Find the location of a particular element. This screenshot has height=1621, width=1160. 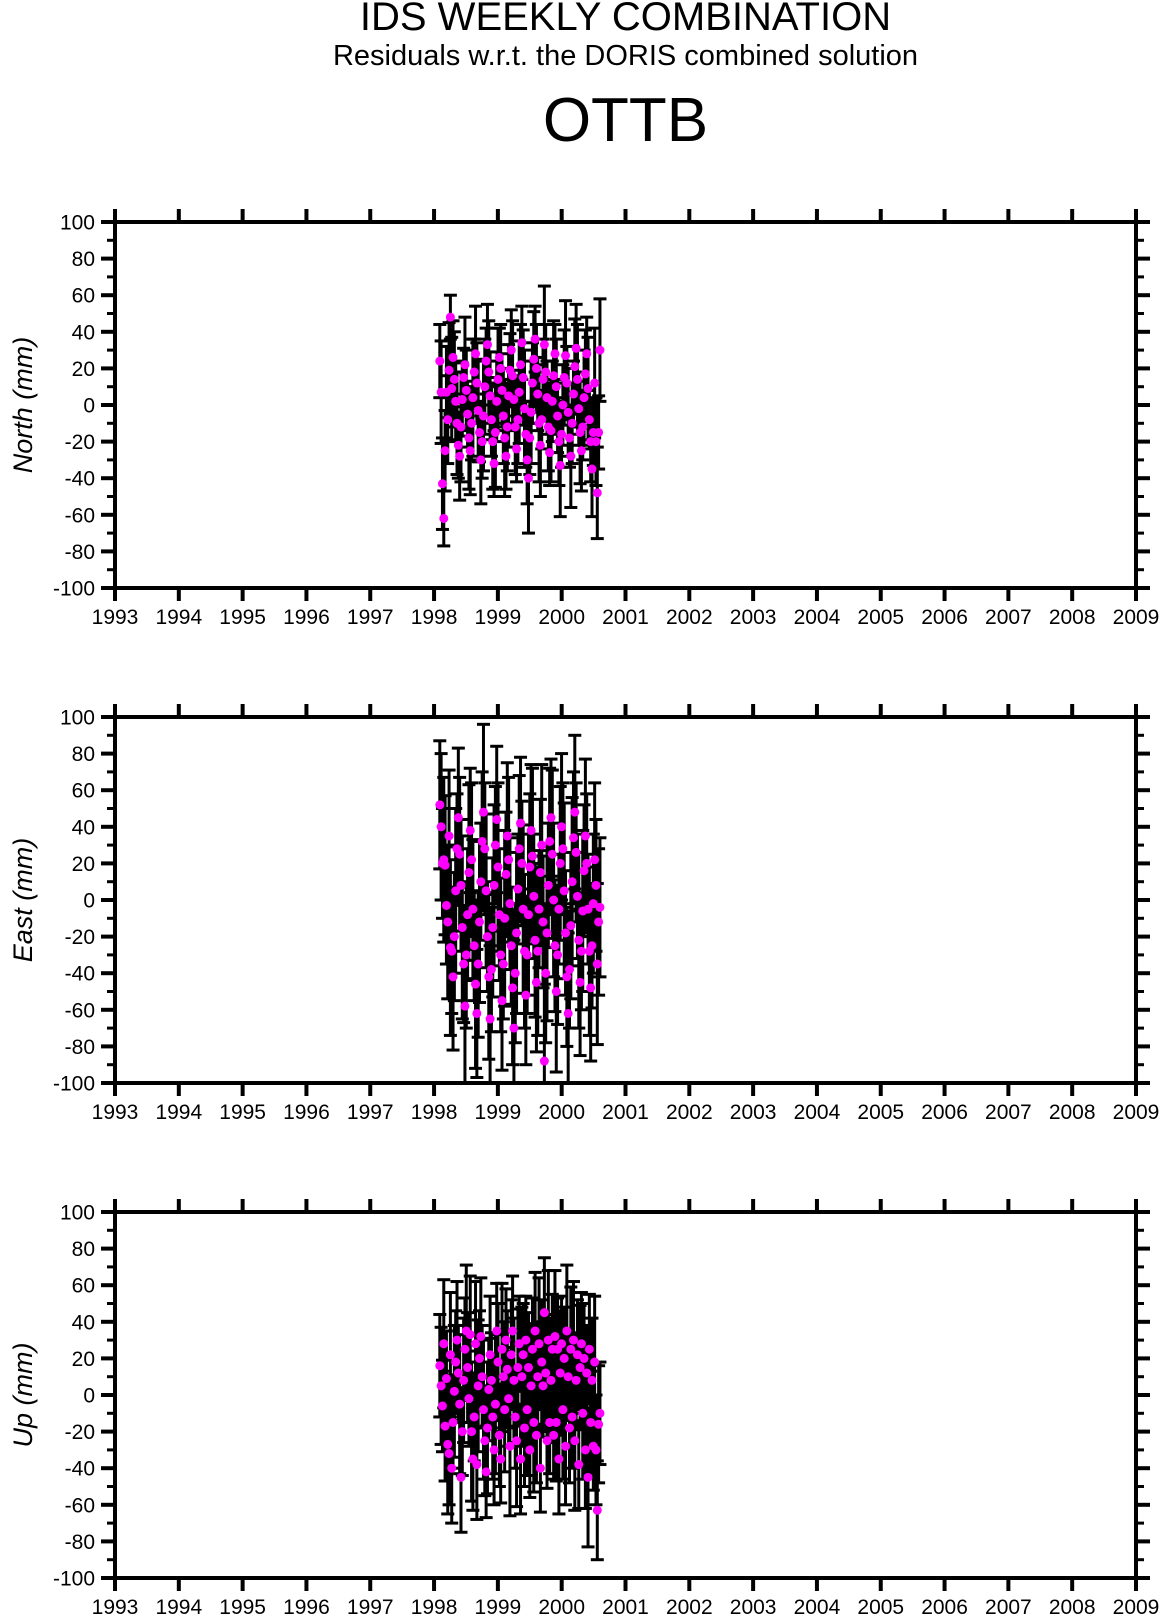

x-tick-label: 2008 is located at coordinates (1072, 1112).